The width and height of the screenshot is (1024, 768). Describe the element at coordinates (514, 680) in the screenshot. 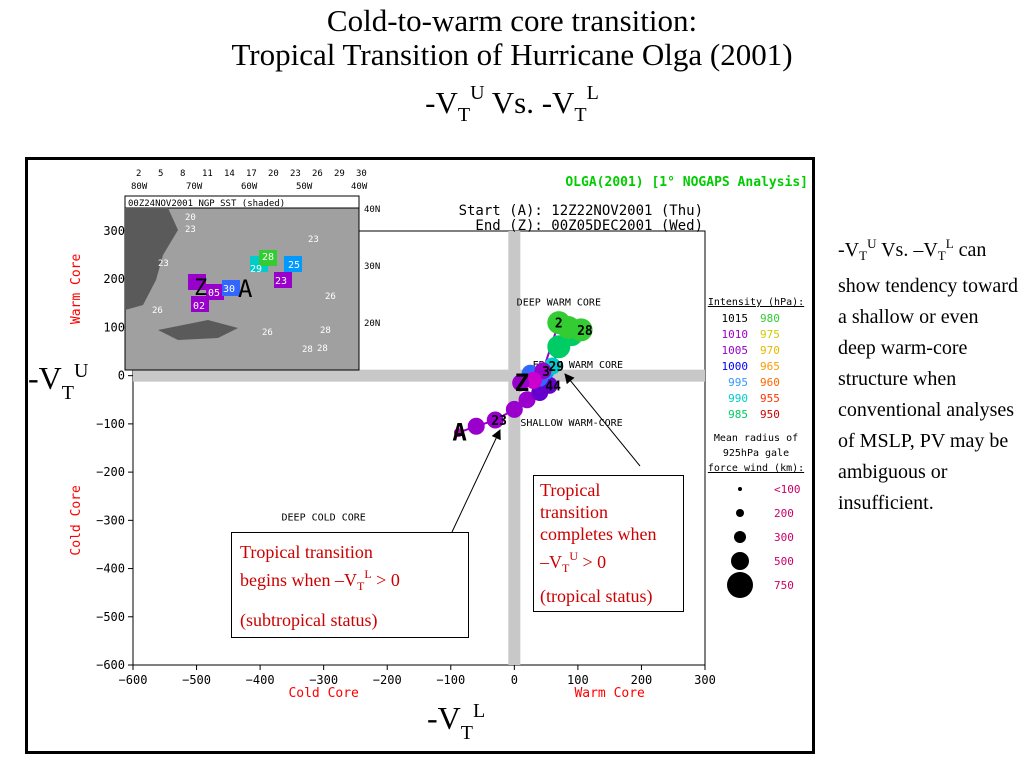

I see `x-tick-label: 0` at that location.